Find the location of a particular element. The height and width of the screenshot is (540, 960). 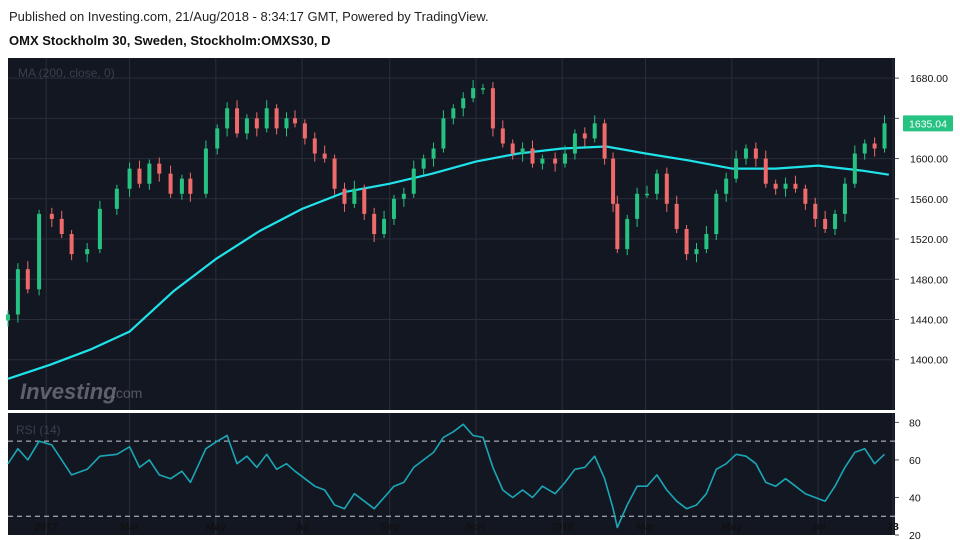

time-tick-label: Nov is located at coordinates (476, 527).